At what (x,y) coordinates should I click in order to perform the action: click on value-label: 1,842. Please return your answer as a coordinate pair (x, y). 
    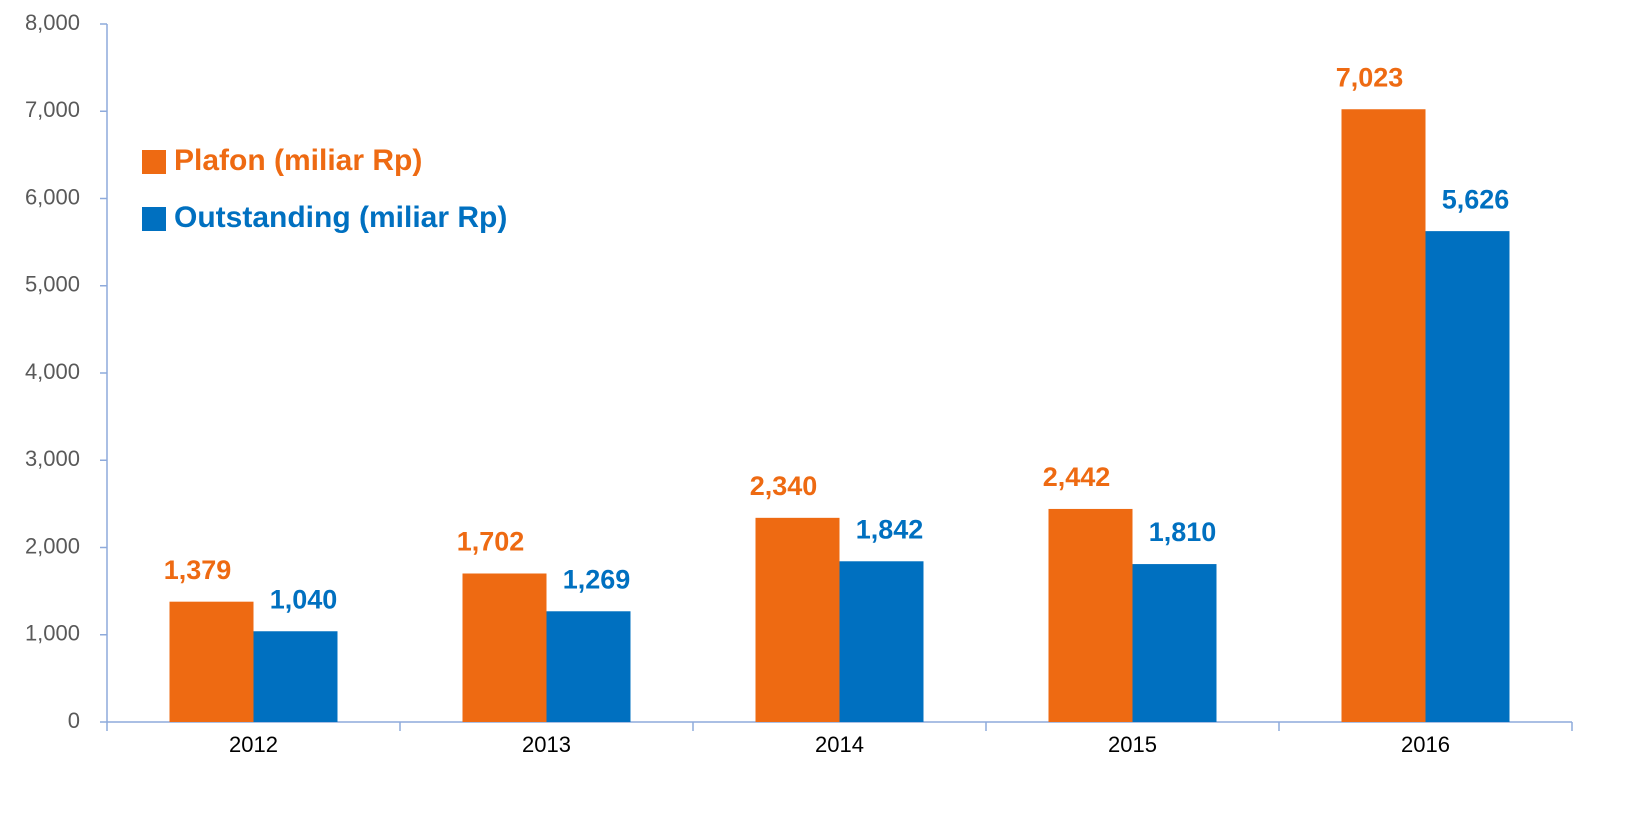
    Looking at the image, I should click on (890, 529).